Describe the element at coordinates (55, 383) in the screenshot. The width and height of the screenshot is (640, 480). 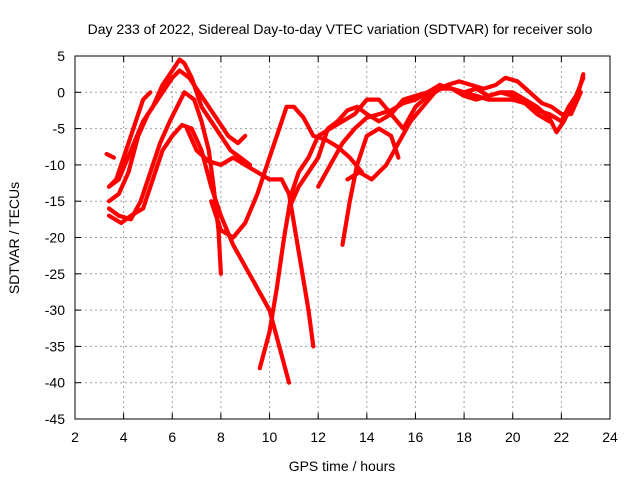
I see `y-tick-label: -40` at that location.